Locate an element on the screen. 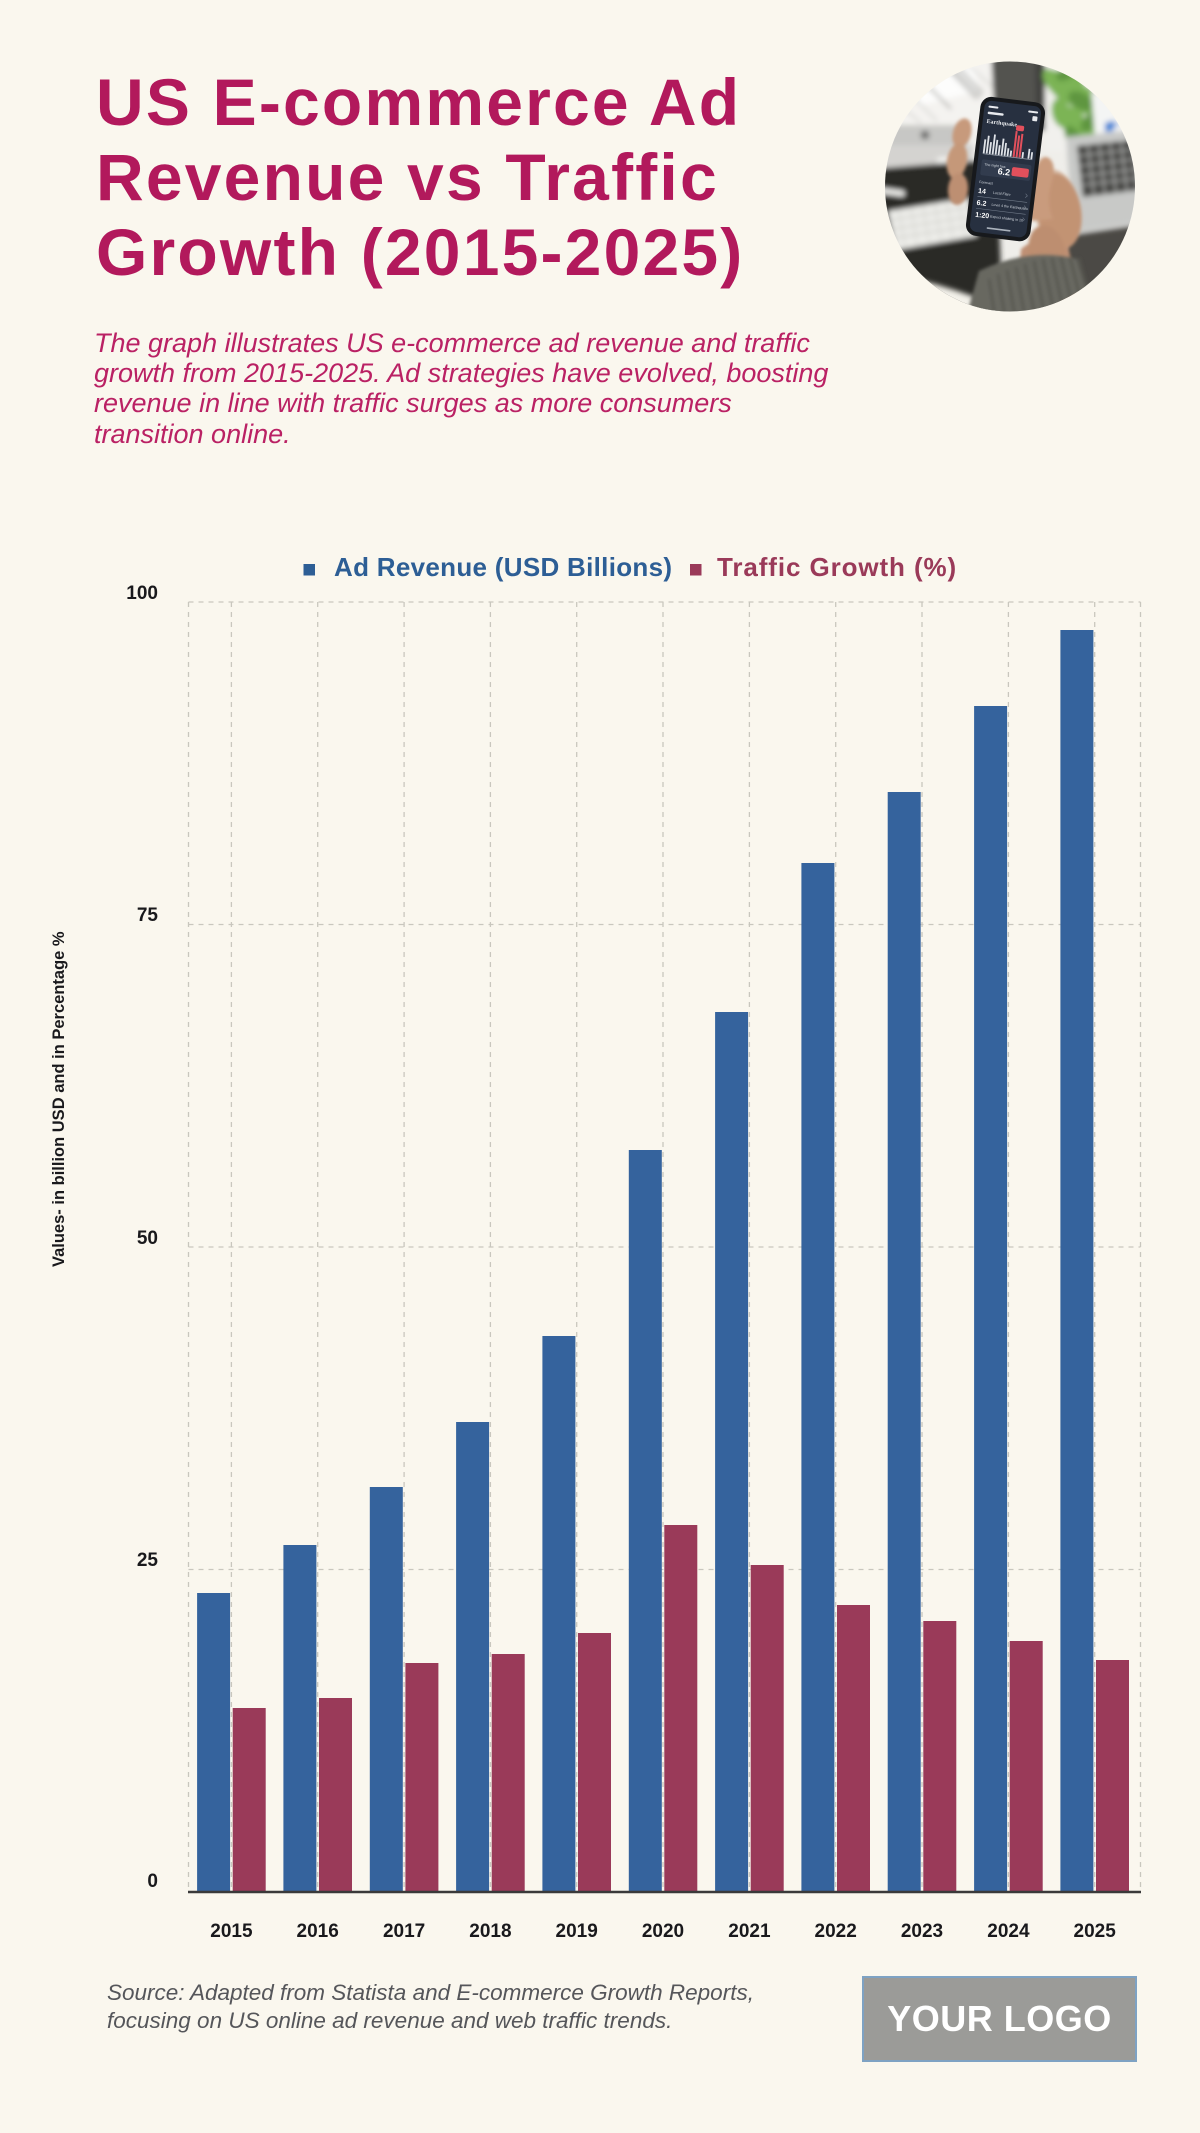  svg-text: 25 is located at coordinates (148, 1560).